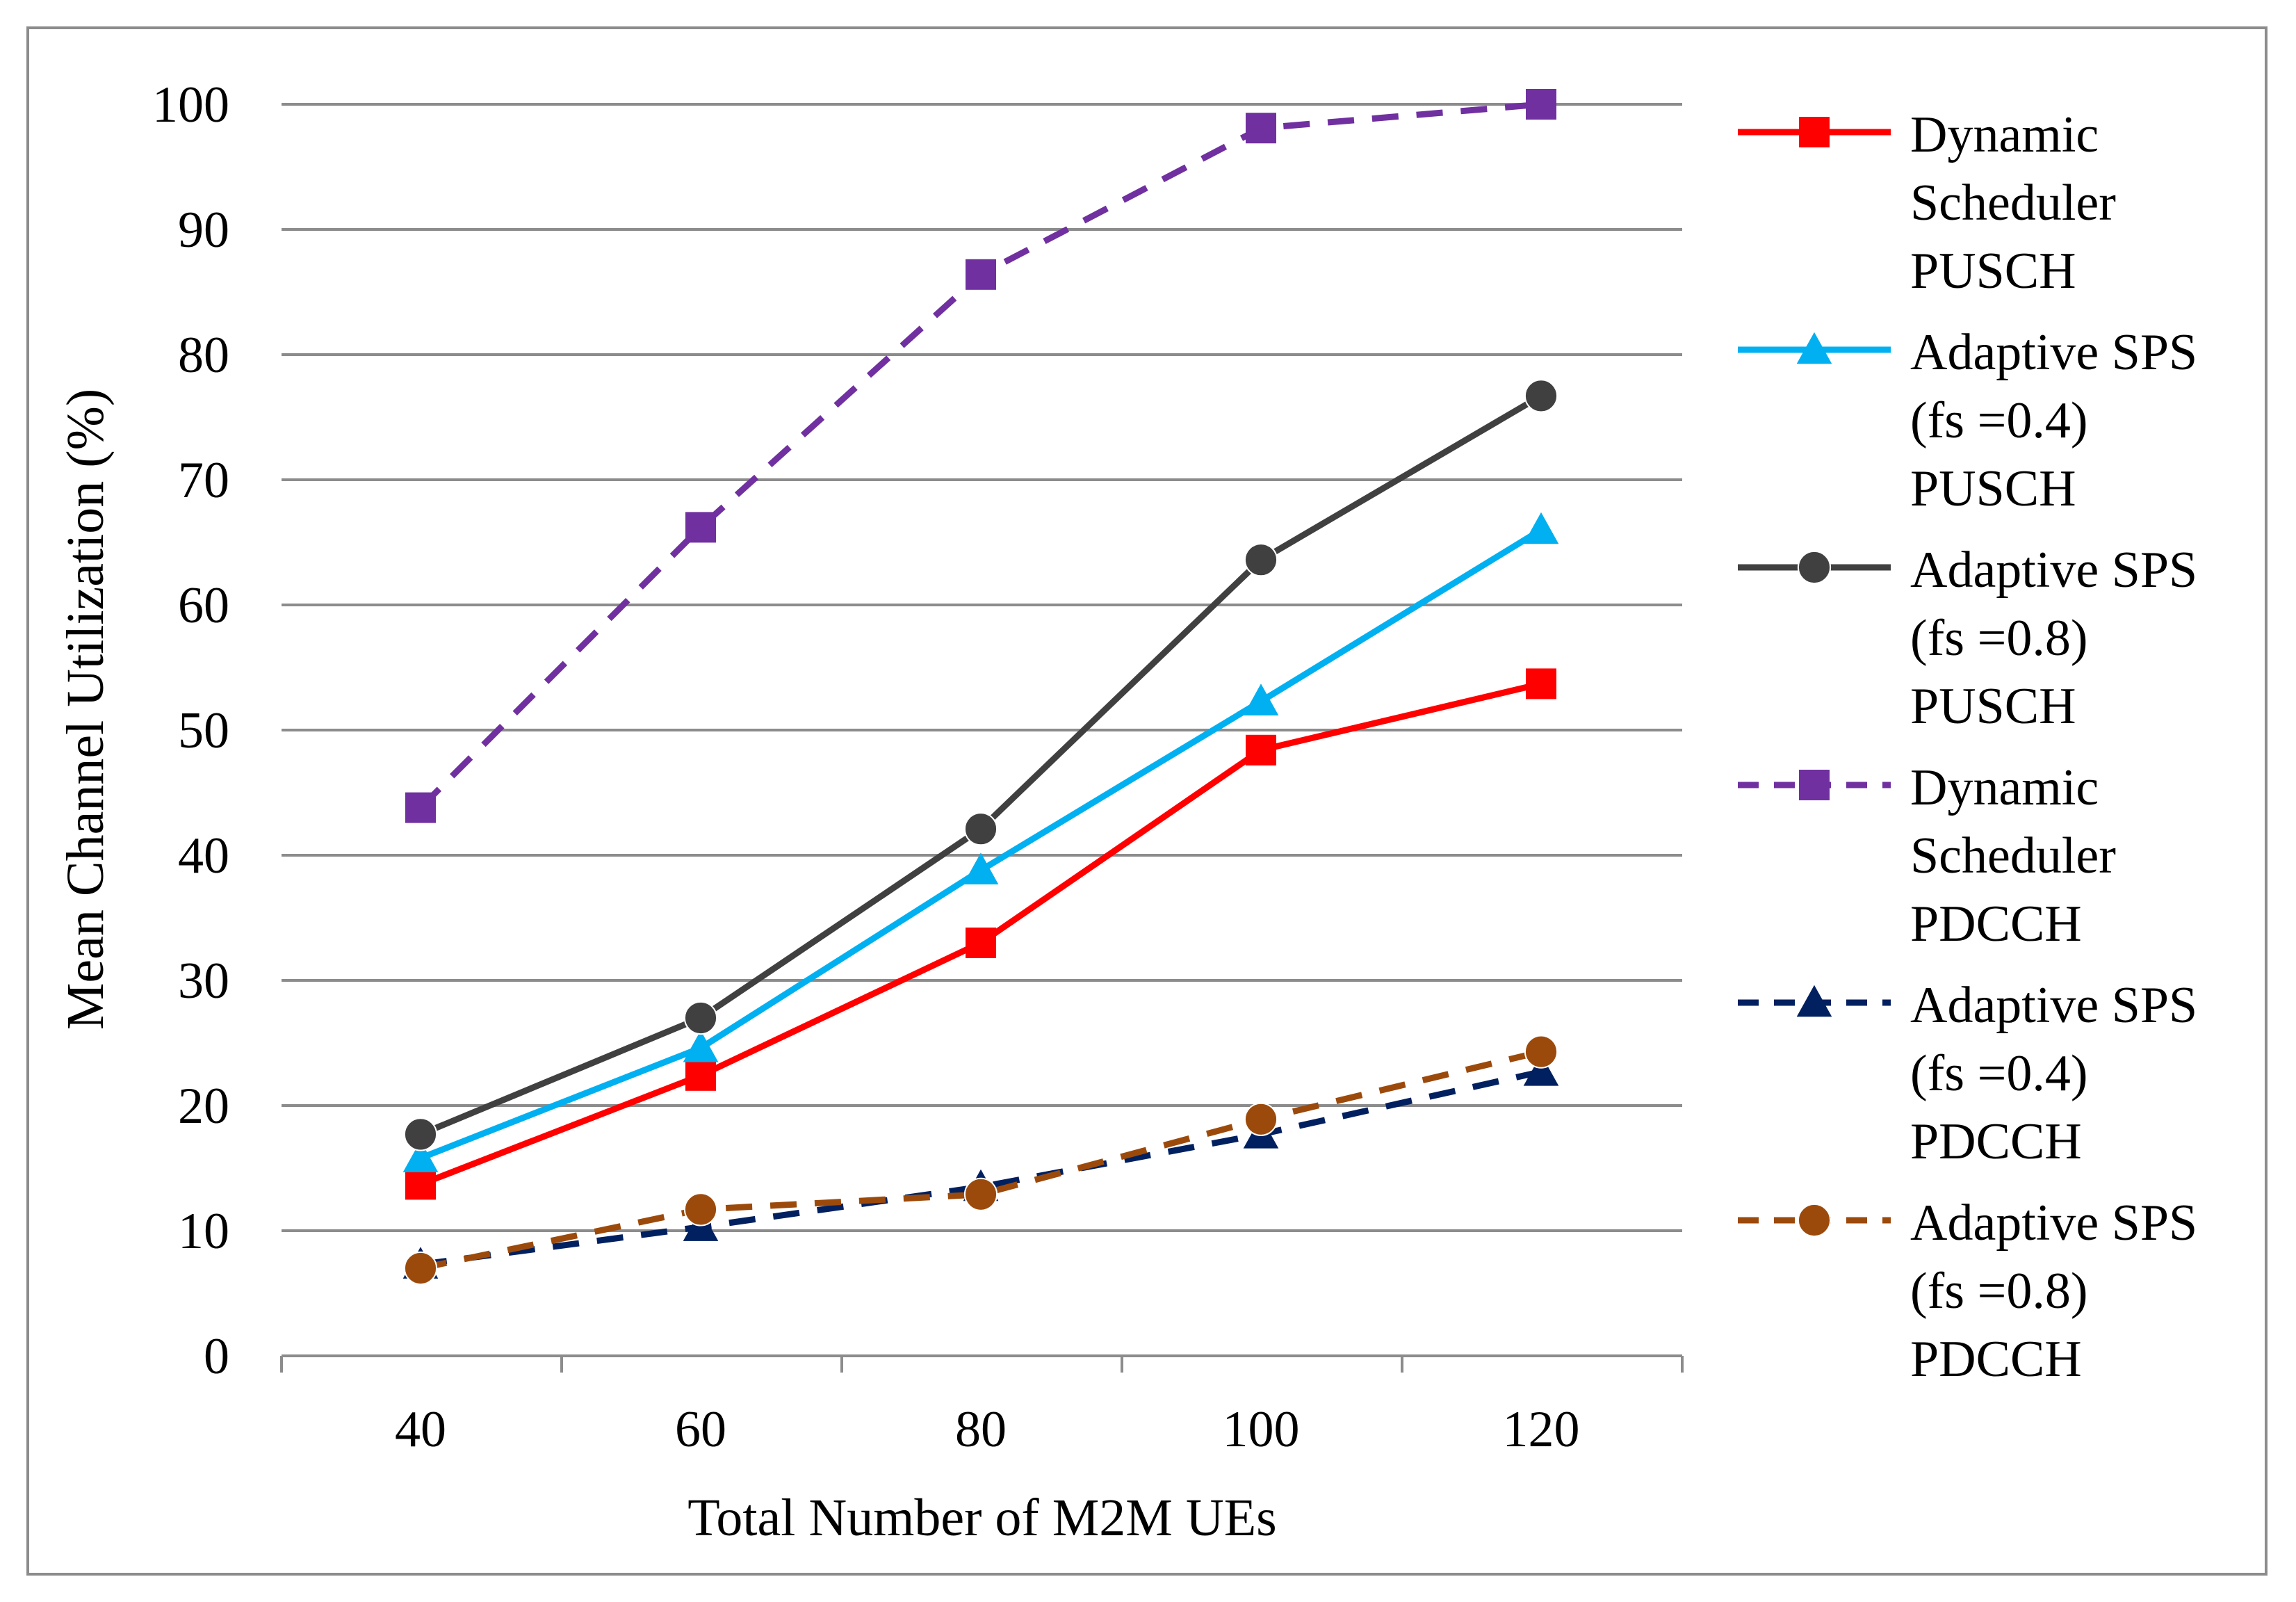  Describe the element at coordinates (216, 1356) in the screenshot. I see `y-tick-label: 0` at that location.